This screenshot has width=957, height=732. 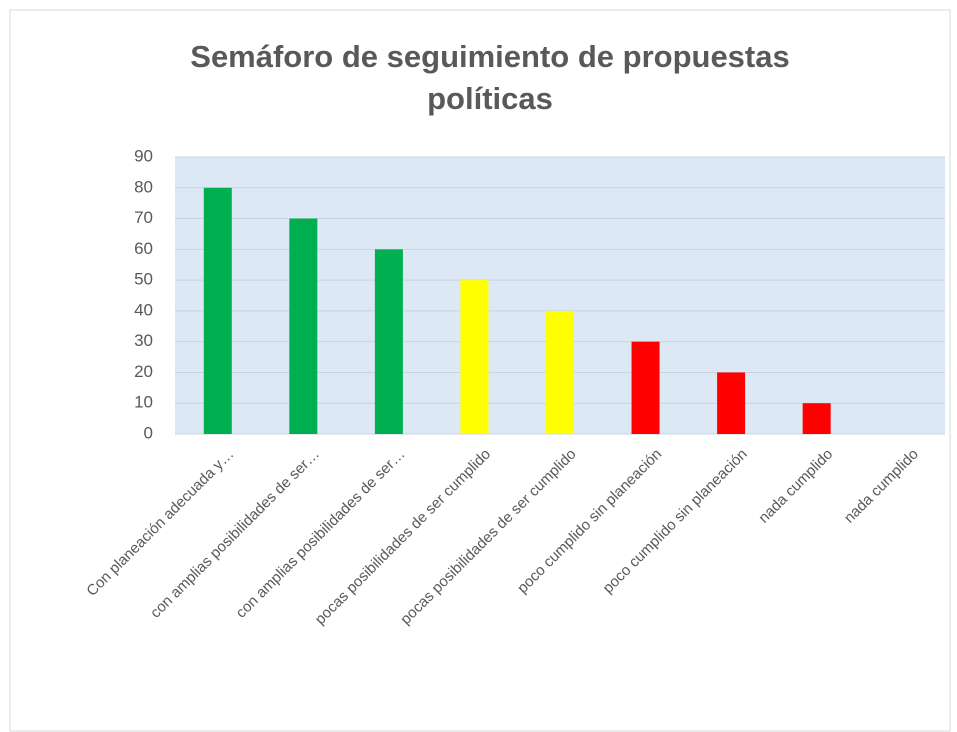 I want to click on y-tick-label: 30, so click(x=143, y=340).